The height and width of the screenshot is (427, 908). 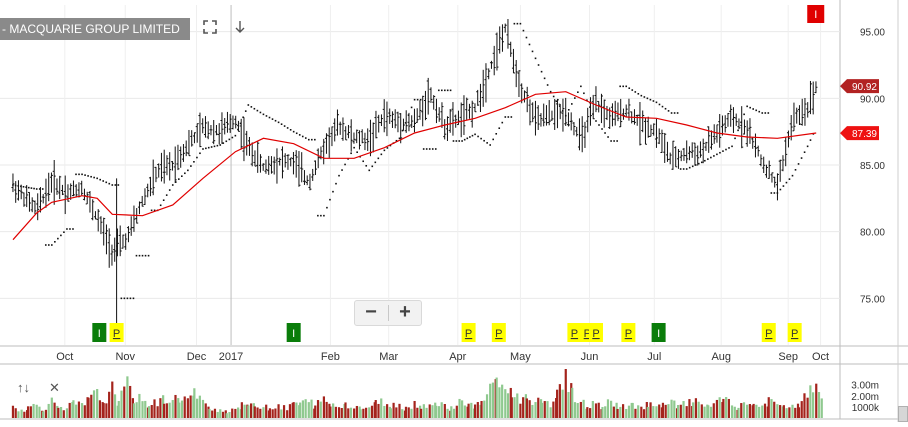 What do you see at coordinates (872, 166) in the screenshot?
I see `price-tick-label: 85.00` at bounding box center [872, 166].